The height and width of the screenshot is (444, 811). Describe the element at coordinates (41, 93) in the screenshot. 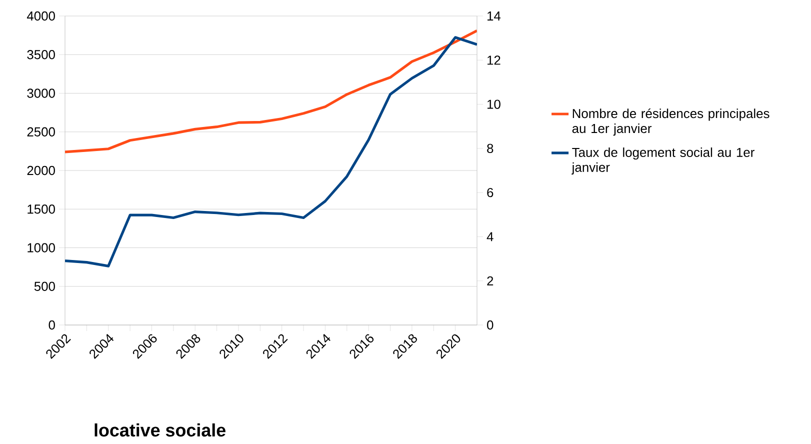

I see `y-tick-label: 3000` at that location.